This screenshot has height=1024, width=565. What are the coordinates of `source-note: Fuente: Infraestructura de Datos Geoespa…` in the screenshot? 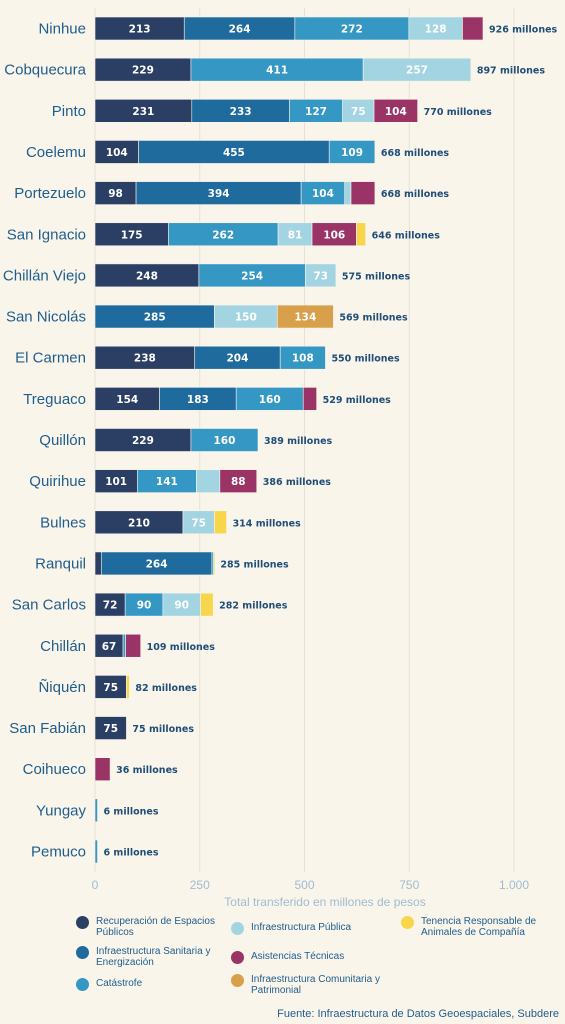 It's located at (418, 1014).